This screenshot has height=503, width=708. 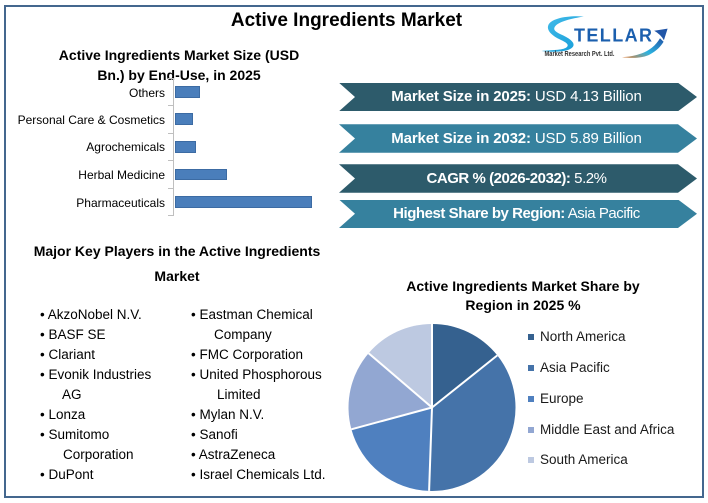 What do you see at coordinates (580, 53) in the screenshot?
I see `svg-text: Market Research Pvt. Ltd.` at bounding box center [580, 53].